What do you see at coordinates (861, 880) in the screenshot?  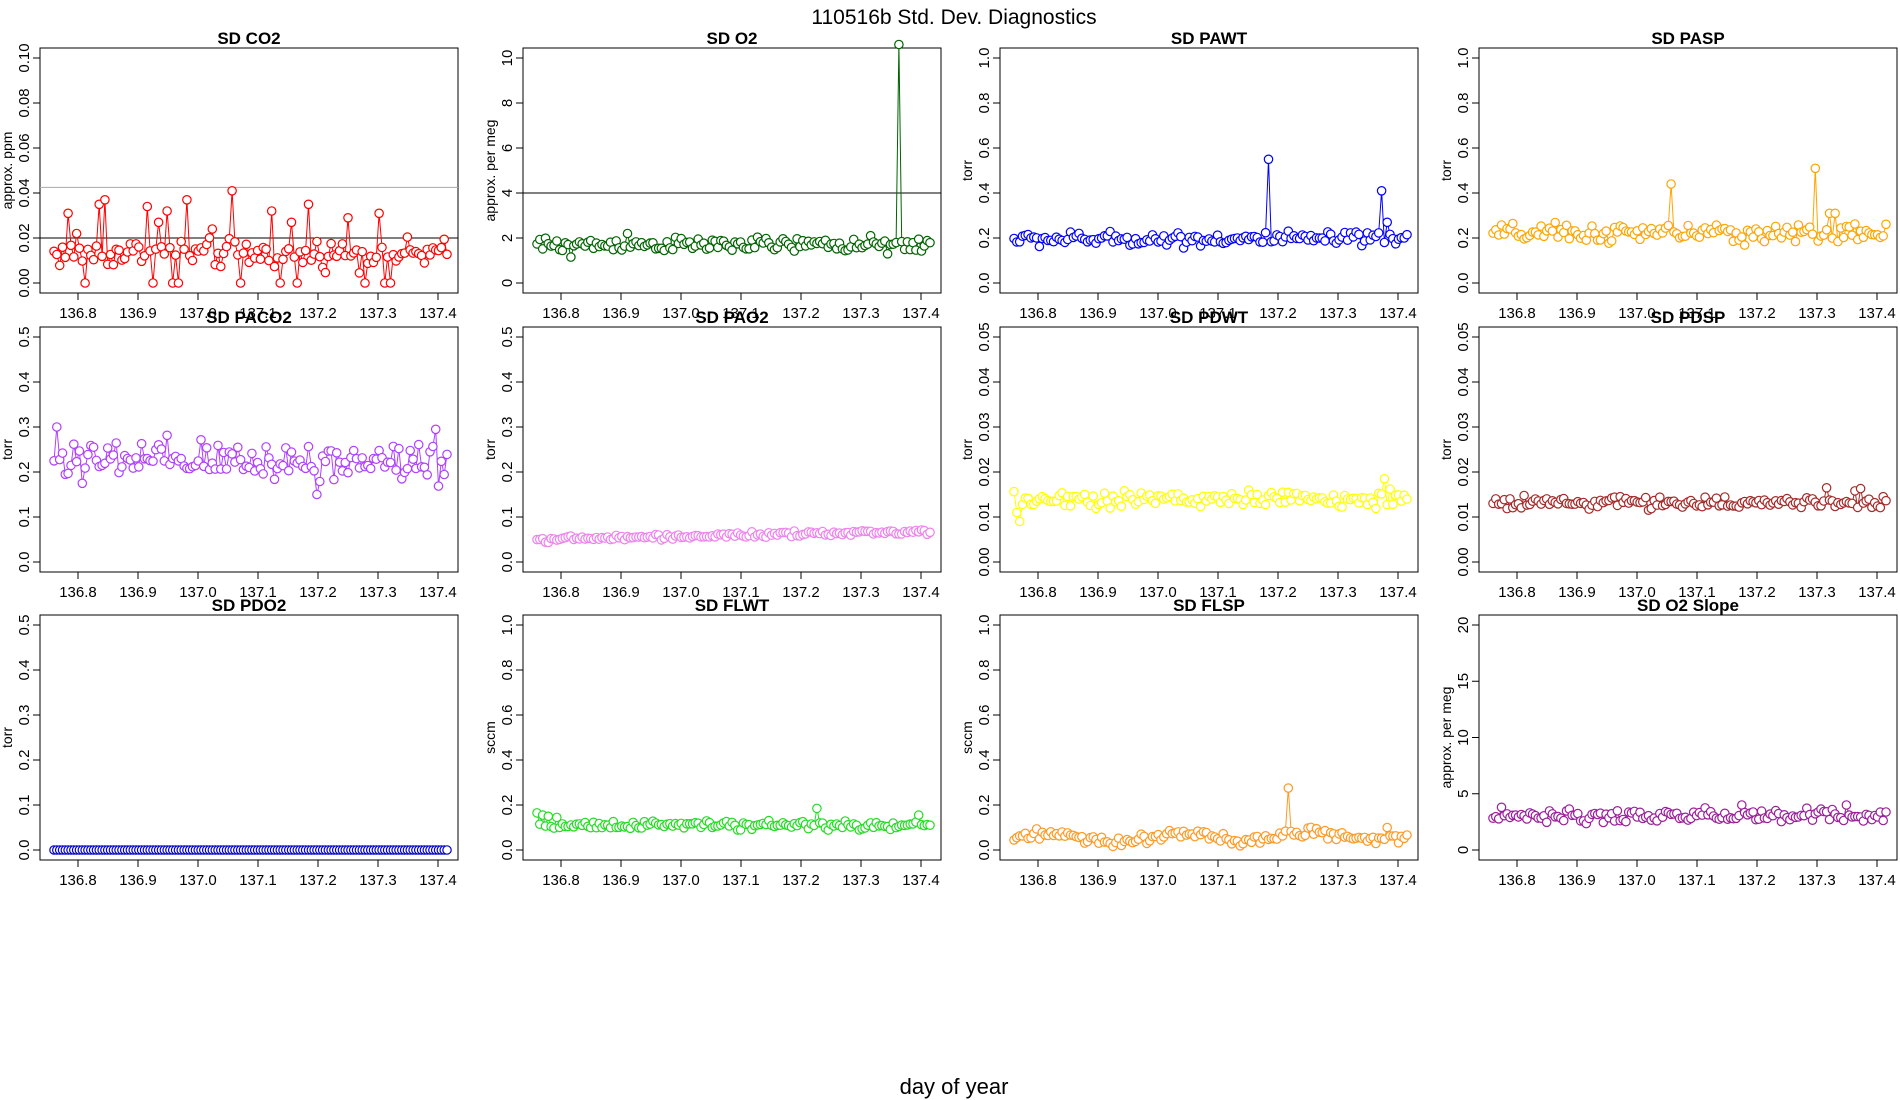 I see `x-tick-label: 137.3` at bounding box center [861, 880].